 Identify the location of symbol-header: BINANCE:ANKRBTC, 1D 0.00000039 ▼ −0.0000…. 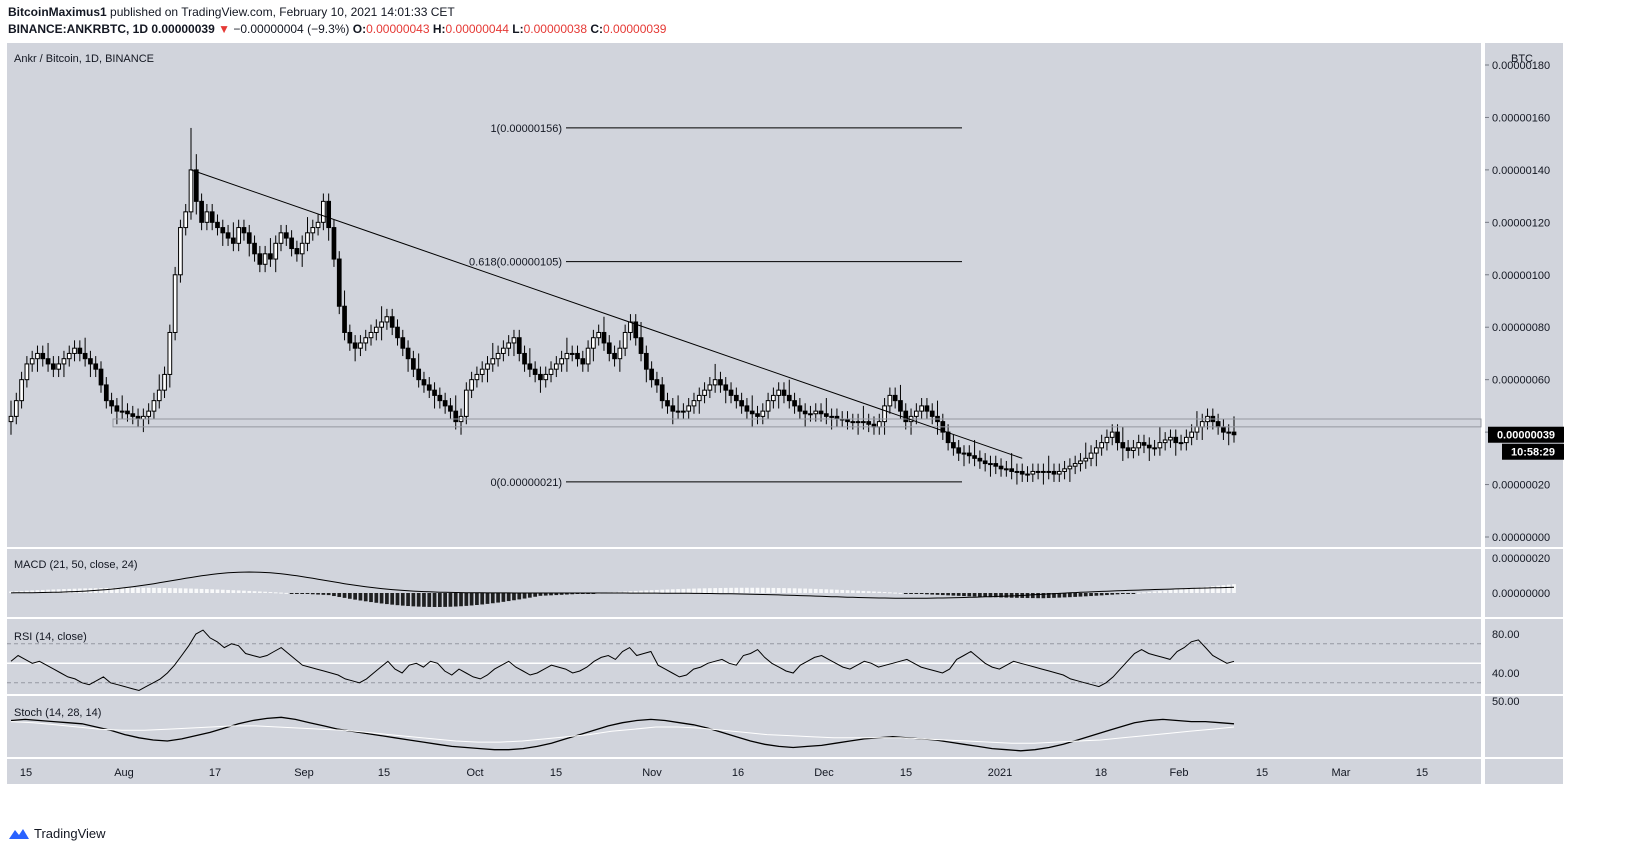
(337, 29).